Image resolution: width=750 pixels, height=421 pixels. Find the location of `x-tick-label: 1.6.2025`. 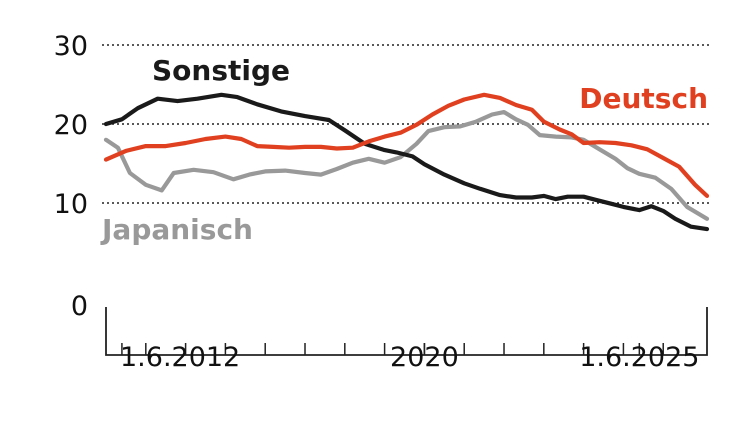

x-tick-label: 1.6.2025 is located at coordinates (639, 357).